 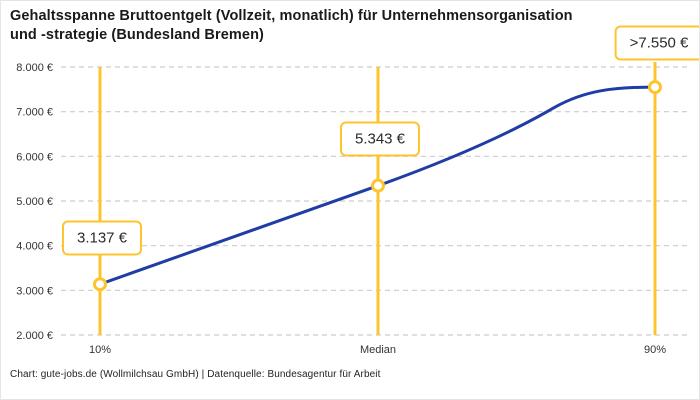 What do you see at coordinates (137, 35) in the screenshot?
I see `chart-title-line-2: und -strategie (Bundesland Bremen)` at bounding box center [137, 35].